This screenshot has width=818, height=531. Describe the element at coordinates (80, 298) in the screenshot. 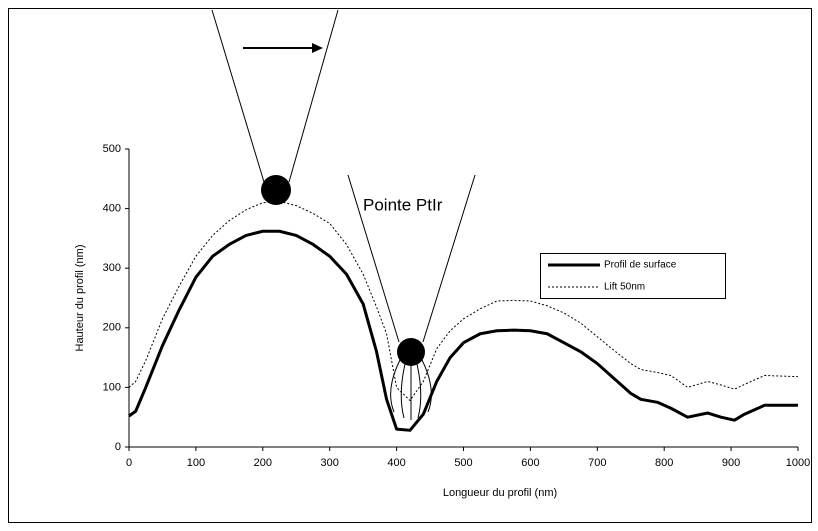

I see `y-axis-label: Hauteur du profil (nm)` at that location.